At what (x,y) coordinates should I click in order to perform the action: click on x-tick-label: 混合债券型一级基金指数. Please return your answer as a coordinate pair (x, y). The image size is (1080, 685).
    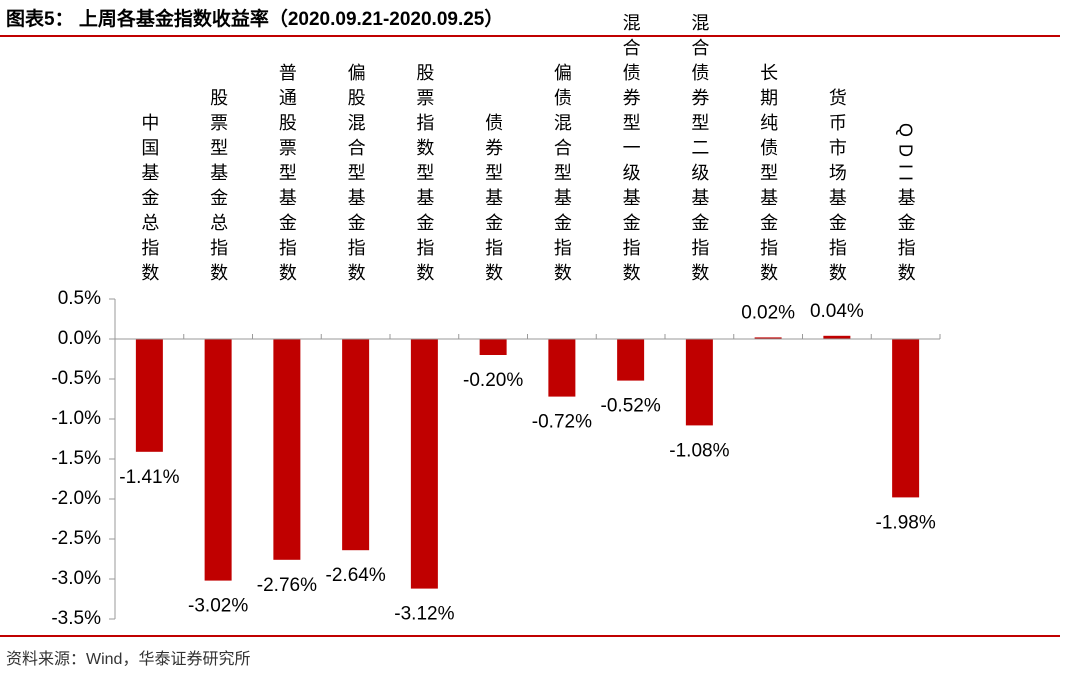
    Looking at the image, I should click on (631, 150).